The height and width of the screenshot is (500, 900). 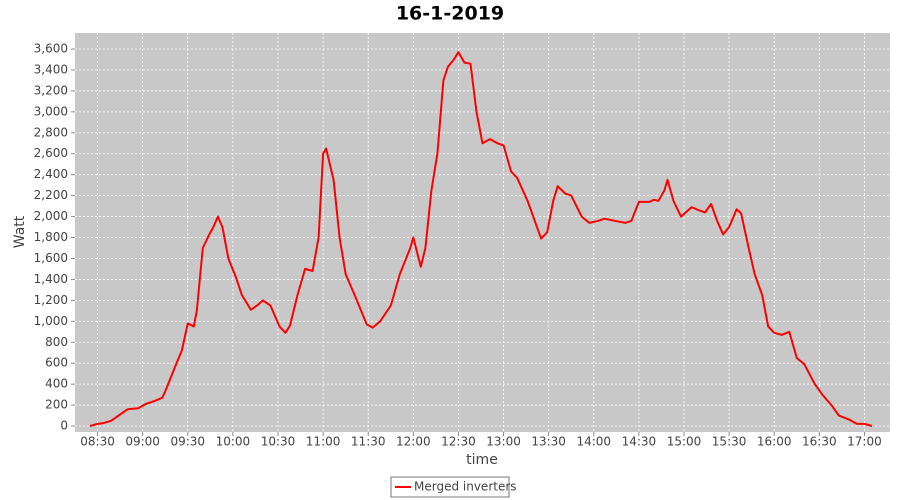 I want to click on x-tick-label: 09:30, so click(x=187, y=442).